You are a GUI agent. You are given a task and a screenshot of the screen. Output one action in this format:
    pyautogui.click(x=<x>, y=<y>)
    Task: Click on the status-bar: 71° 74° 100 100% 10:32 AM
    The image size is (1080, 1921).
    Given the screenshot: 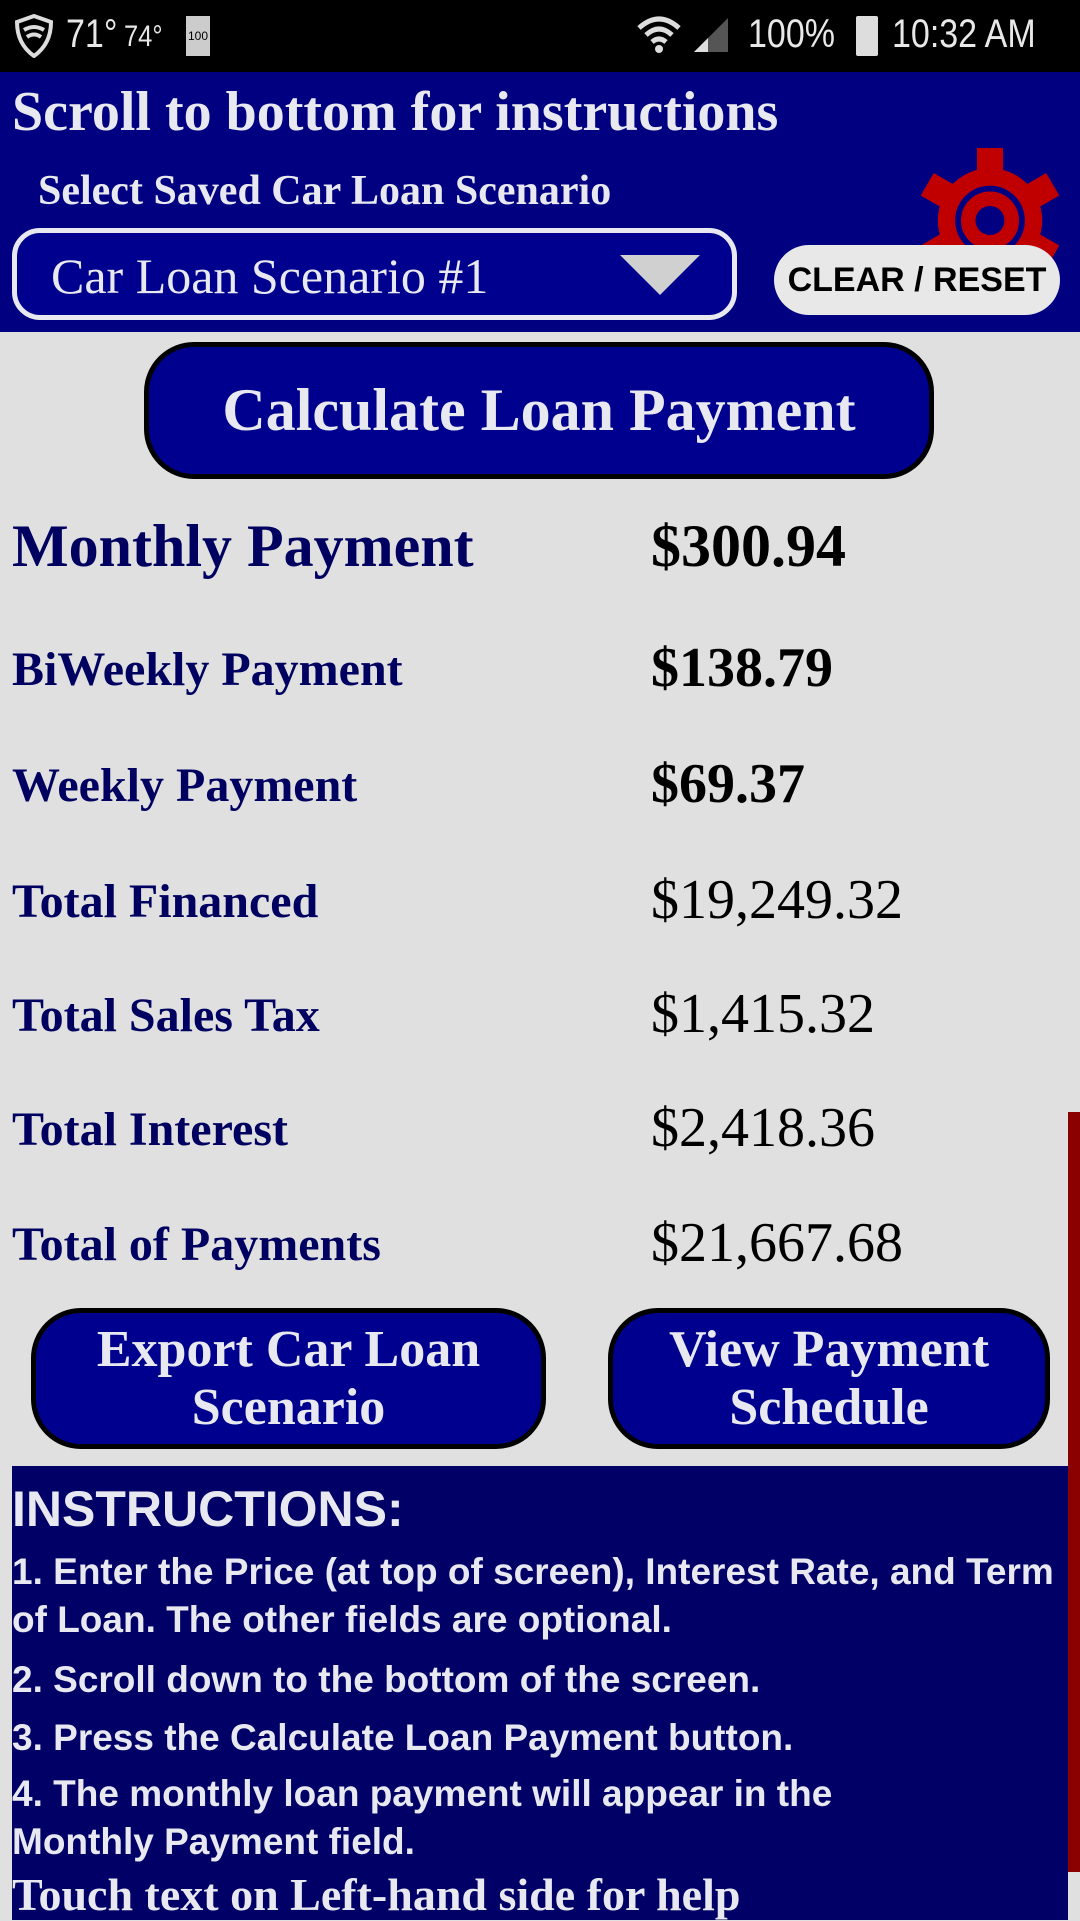 What is the action you would take?
    pyautogui.click(x=540, y=36)
    